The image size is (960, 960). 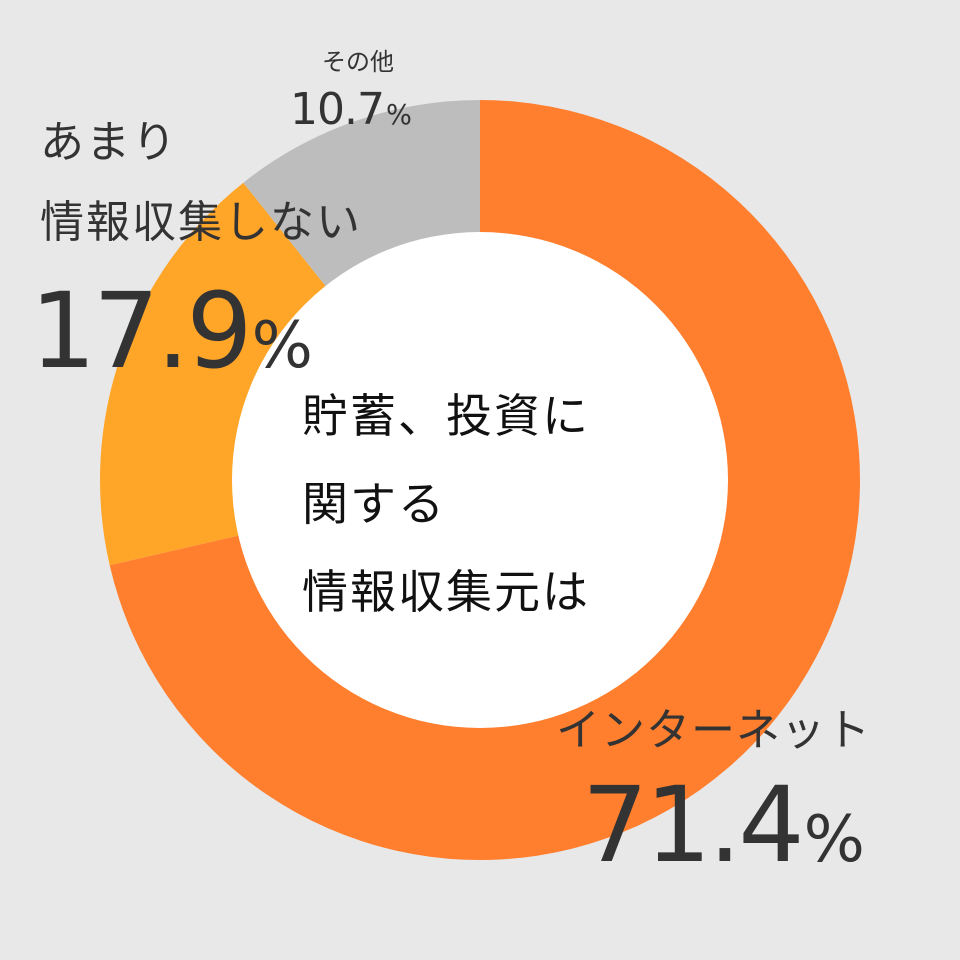 I want to click on label-other-value: 10.7%, so click(x=351, y=109).